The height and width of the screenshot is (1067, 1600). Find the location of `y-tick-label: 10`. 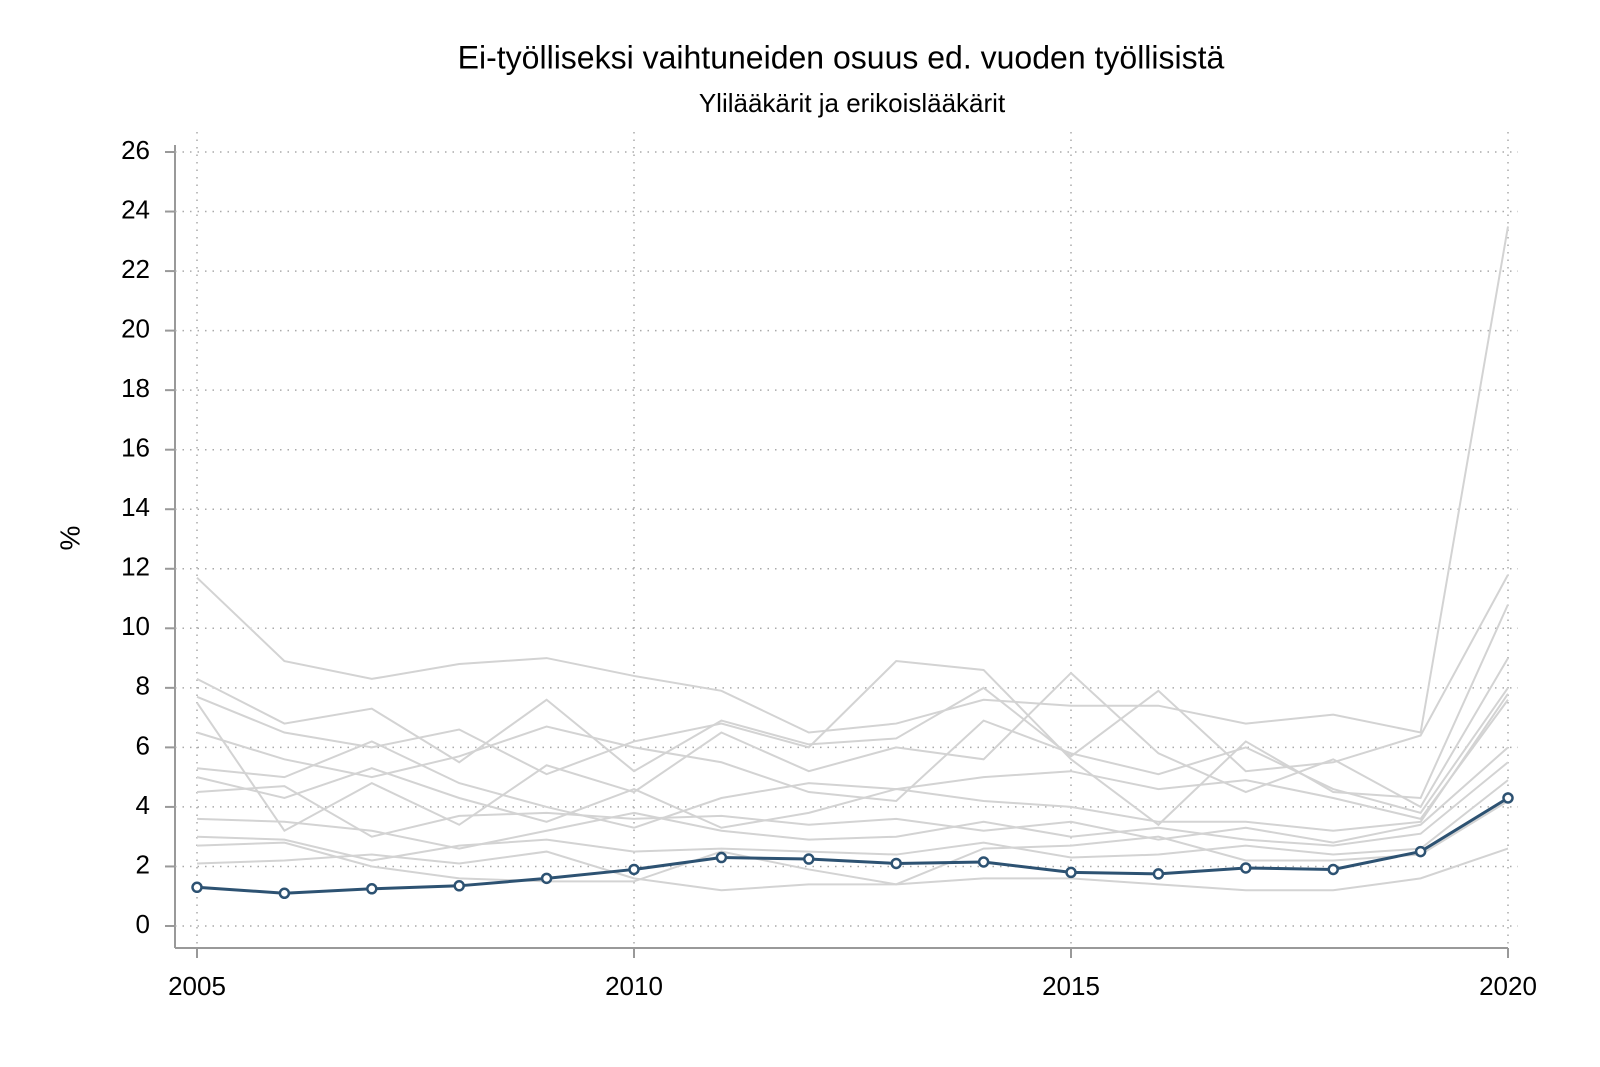

y-tick-label: 10 is located at coordinates (135, 626).